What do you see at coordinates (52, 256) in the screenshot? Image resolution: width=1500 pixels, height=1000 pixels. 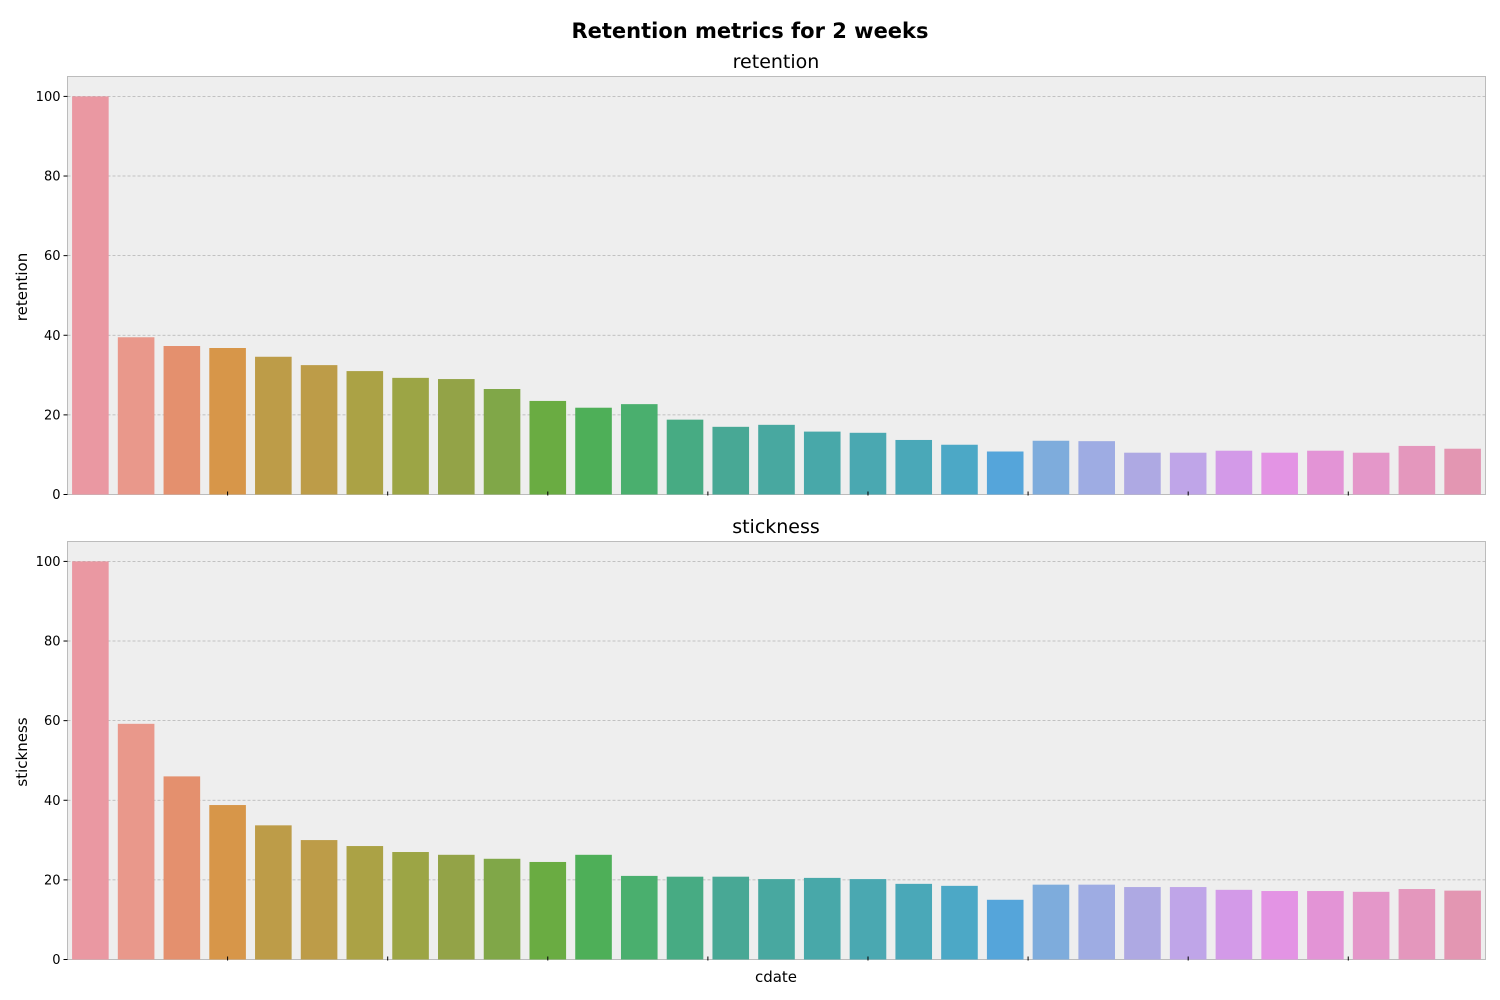 I see `retention-ytick-label: 60` at bounding box center [52, 256].